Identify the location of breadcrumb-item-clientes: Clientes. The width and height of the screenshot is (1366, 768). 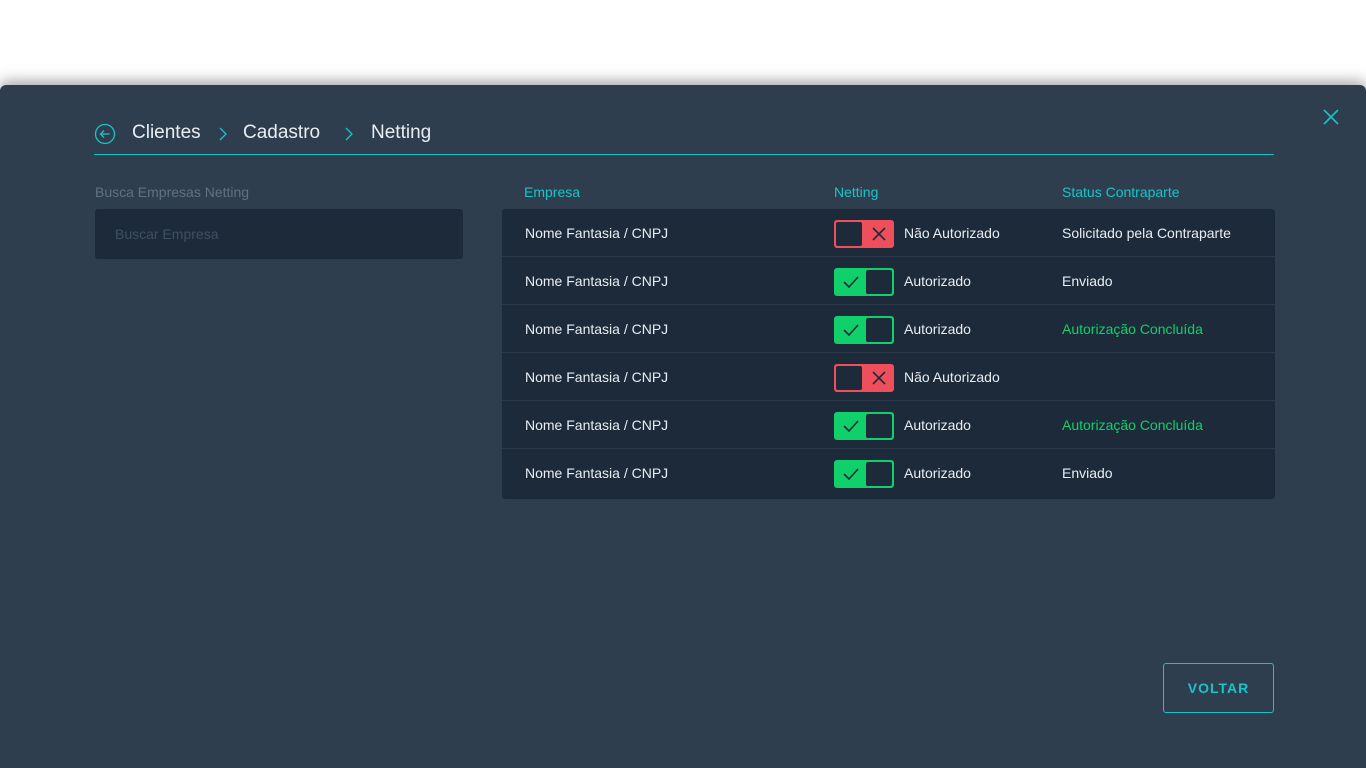
(166, 132).